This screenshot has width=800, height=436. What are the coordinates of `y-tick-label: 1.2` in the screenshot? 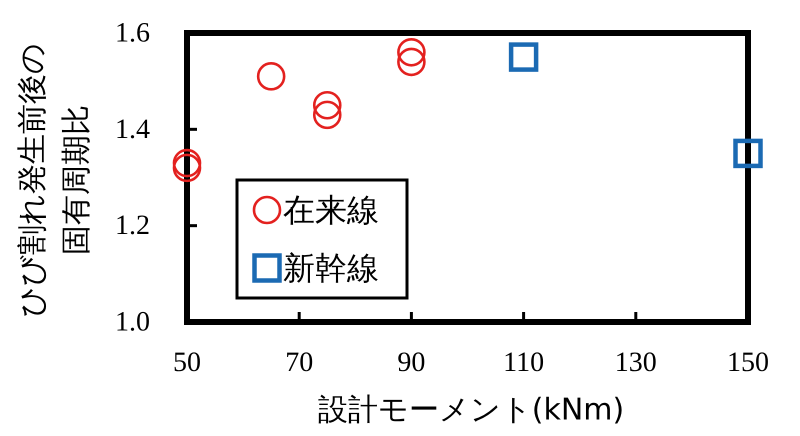 It's located at (132, 226).